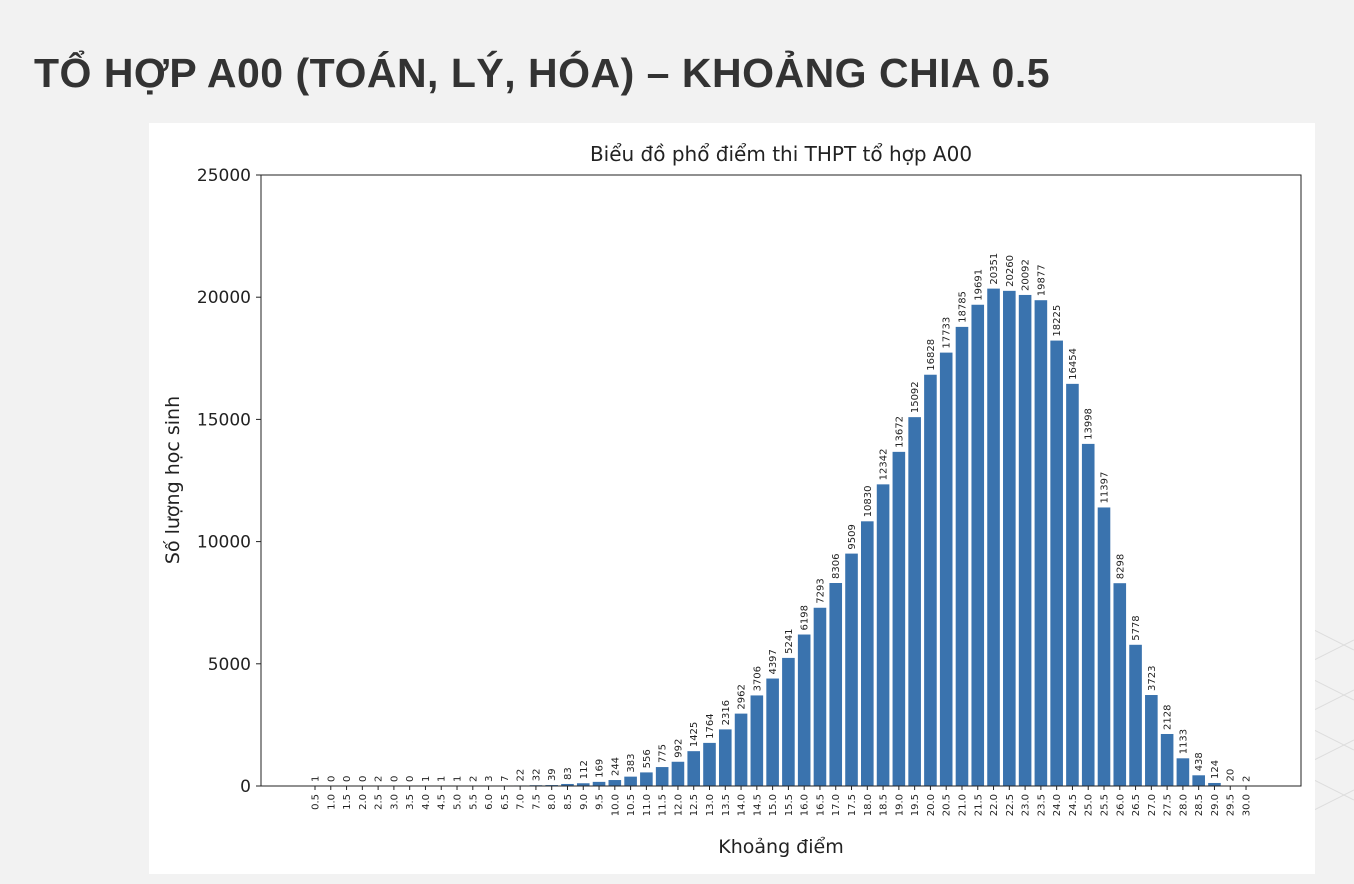  Describe the element at coordinates (1247, 805) in the screenshot. I see `x-tick-label: 30.0` at that location.